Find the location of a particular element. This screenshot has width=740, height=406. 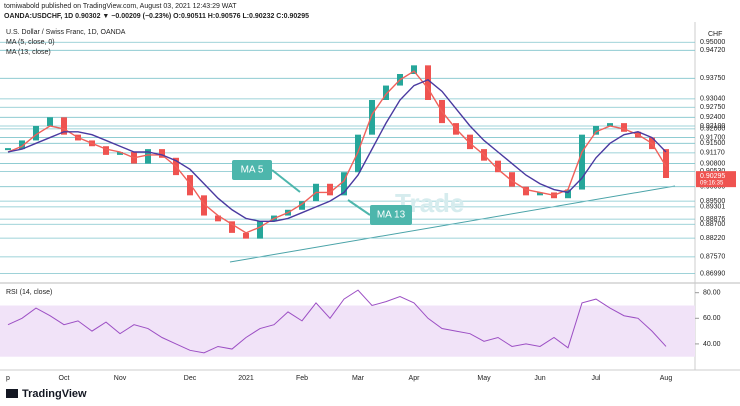

y-tick-label: 0.94720 is located at coordinates (712, 50).